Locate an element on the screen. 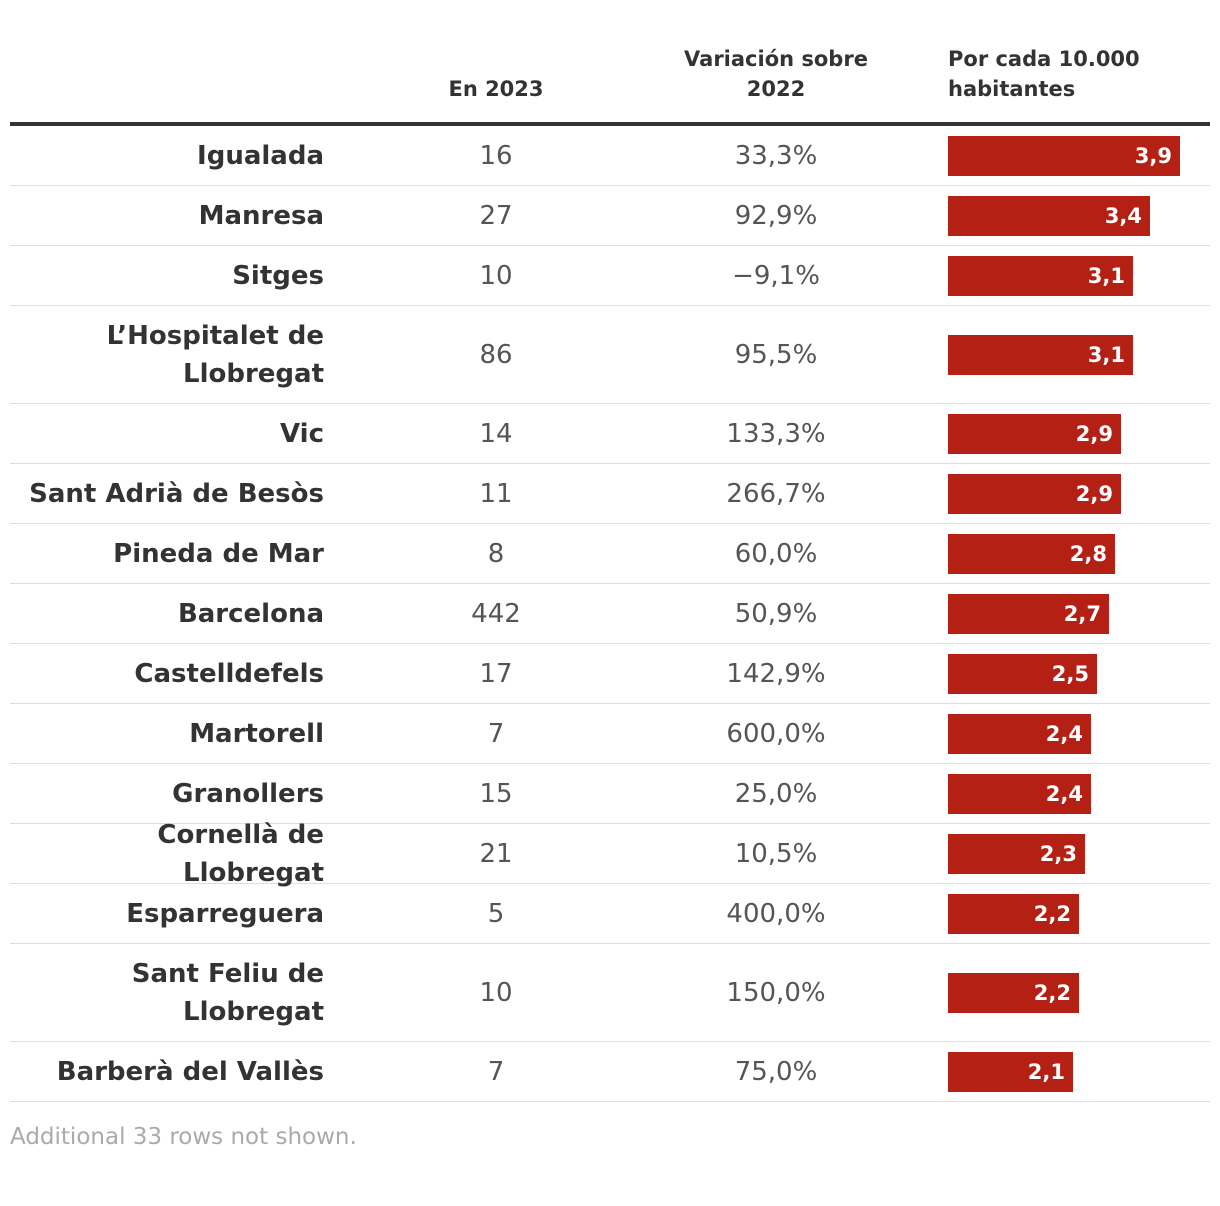  rate-bar-label: 2,7 is located at coordinates (1082, 613).